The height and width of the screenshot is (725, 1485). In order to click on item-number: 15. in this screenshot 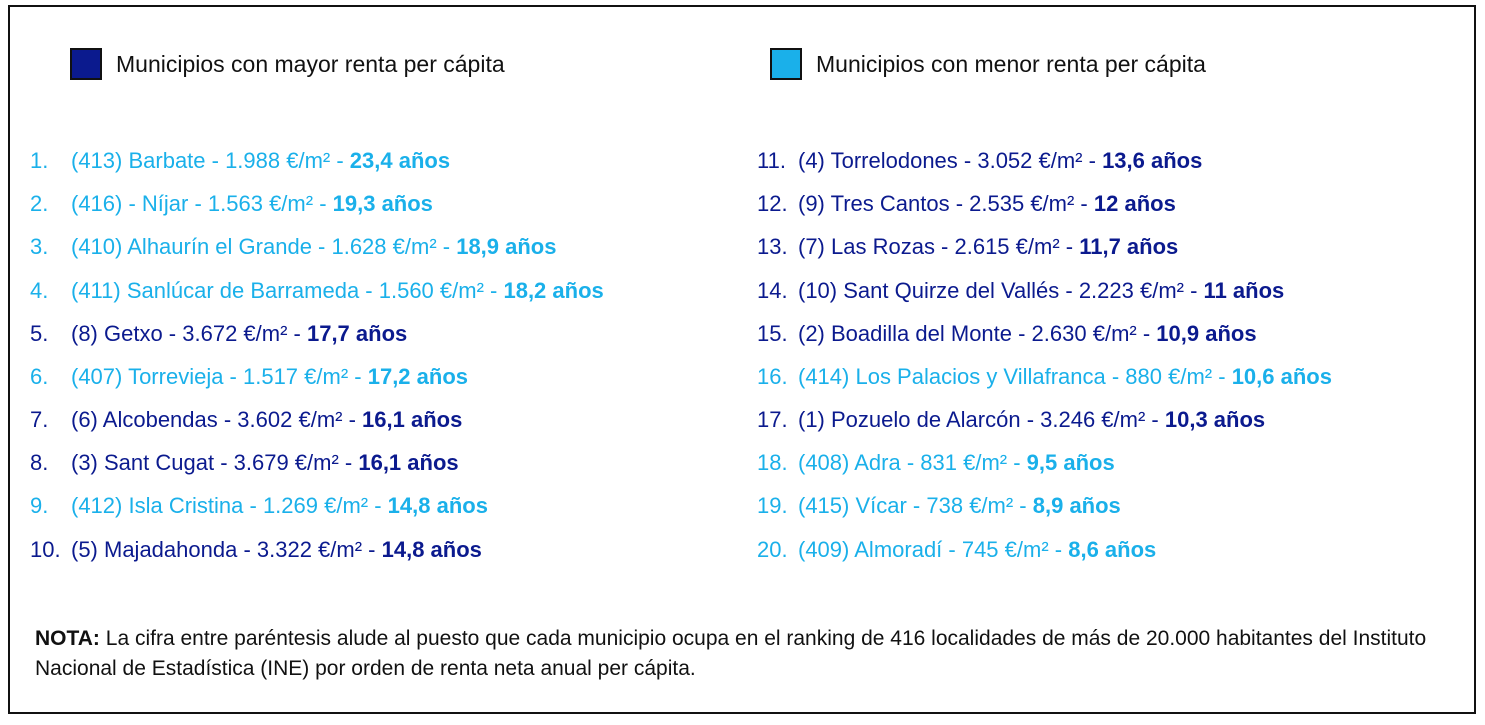, I will do `click(772, 333)`.